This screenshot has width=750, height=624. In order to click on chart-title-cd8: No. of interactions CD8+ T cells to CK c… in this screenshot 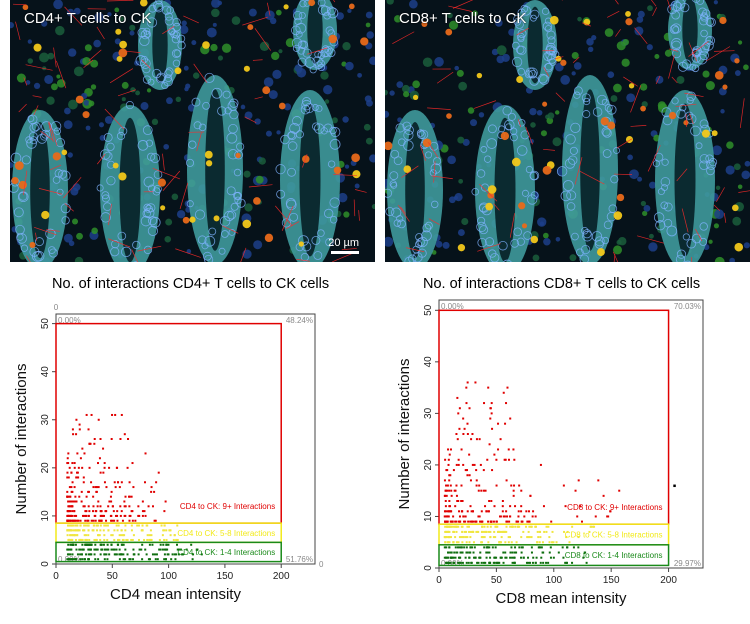, I will do `click(562, 284)`.